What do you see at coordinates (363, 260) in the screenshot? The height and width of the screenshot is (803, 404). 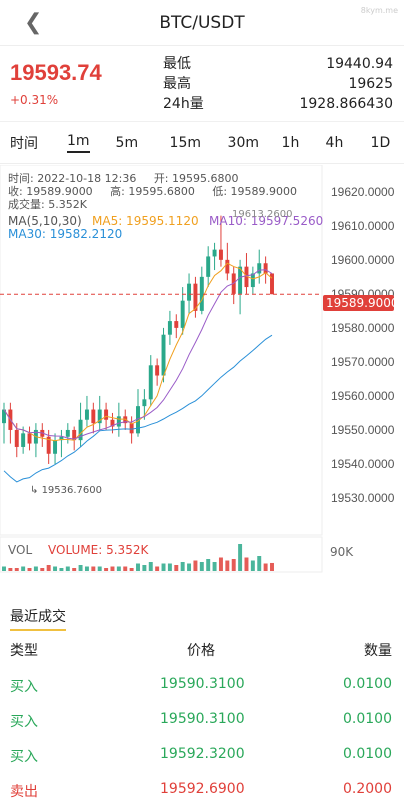 I see `y-tick-label: 19600.0000` at bounding box center [363, 260].